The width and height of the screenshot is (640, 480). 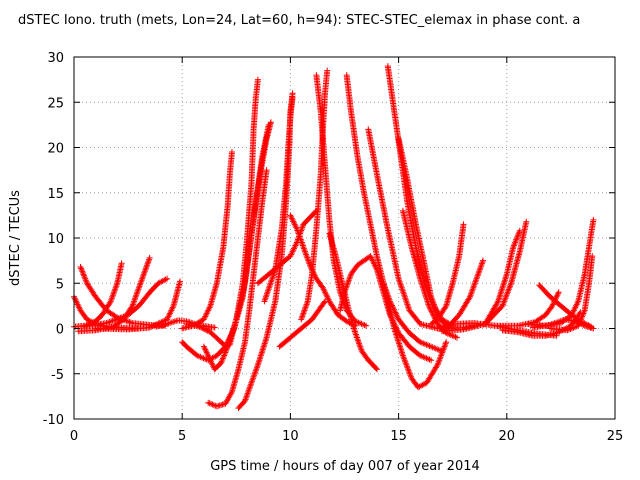 What do you see at coordinates (55, 194) in the screenshot?
I see `y-tick-label: 15` at bounding box center [55, 194].